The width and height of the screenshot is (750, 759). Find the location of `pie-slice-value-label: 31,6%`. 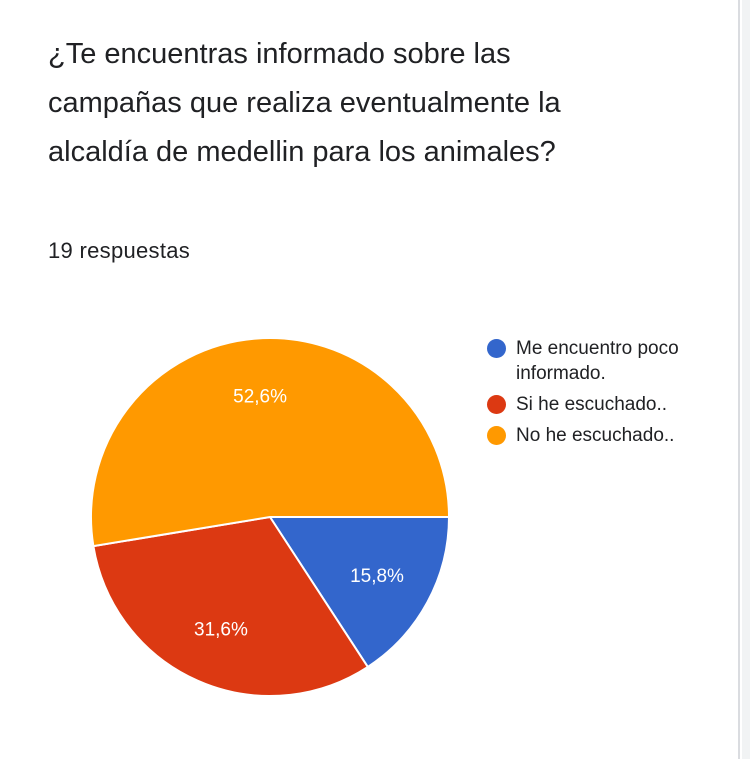

pie-slice-value-label: 31,6% is located at coordinates (221, 629).